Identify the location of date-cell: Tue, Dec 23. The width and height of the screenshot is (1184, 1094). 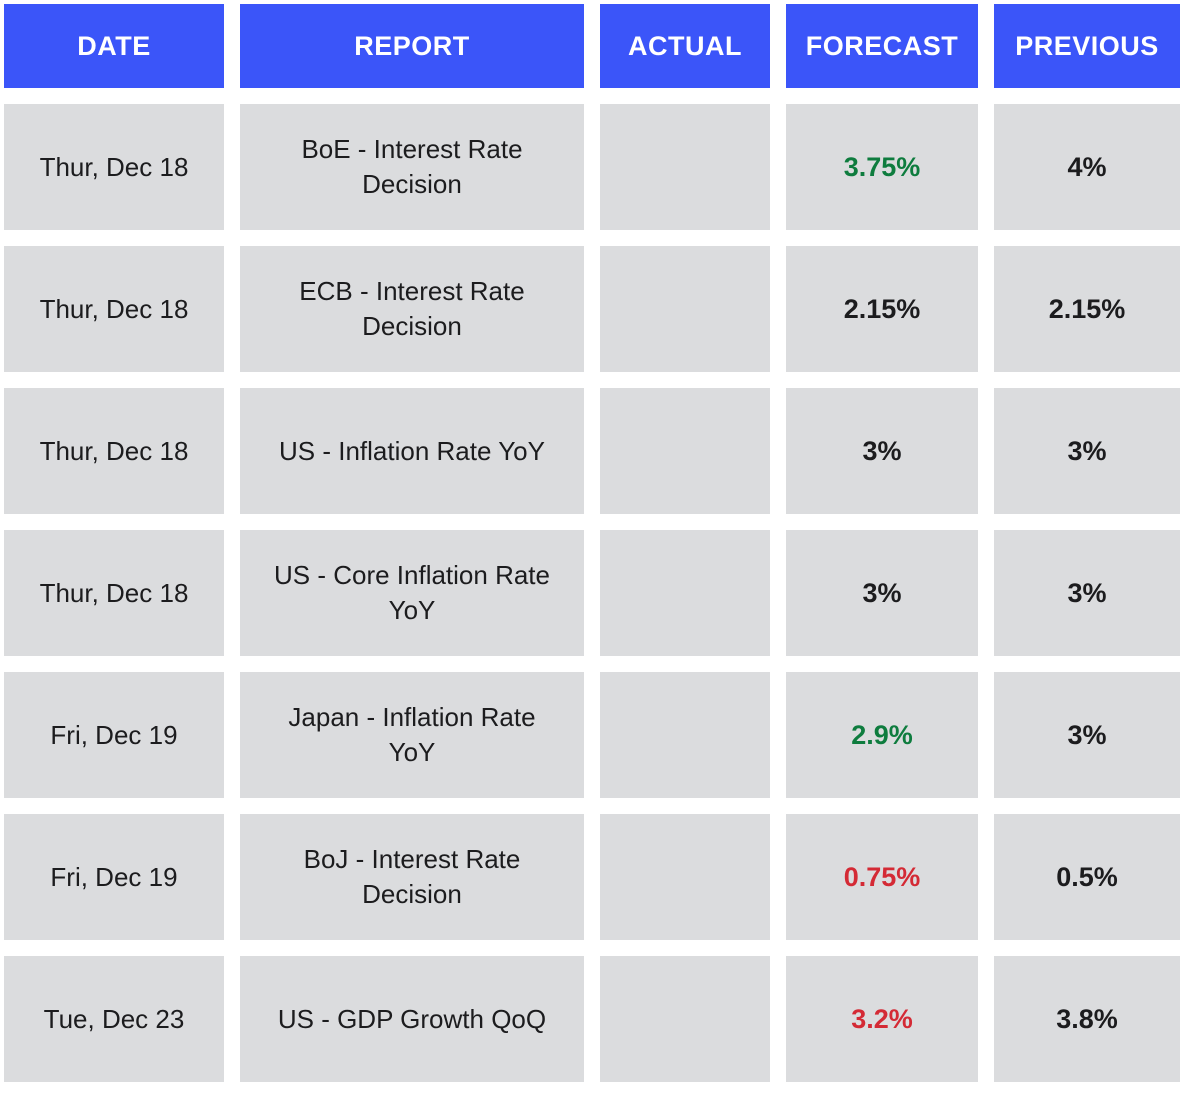
(114, 1019).